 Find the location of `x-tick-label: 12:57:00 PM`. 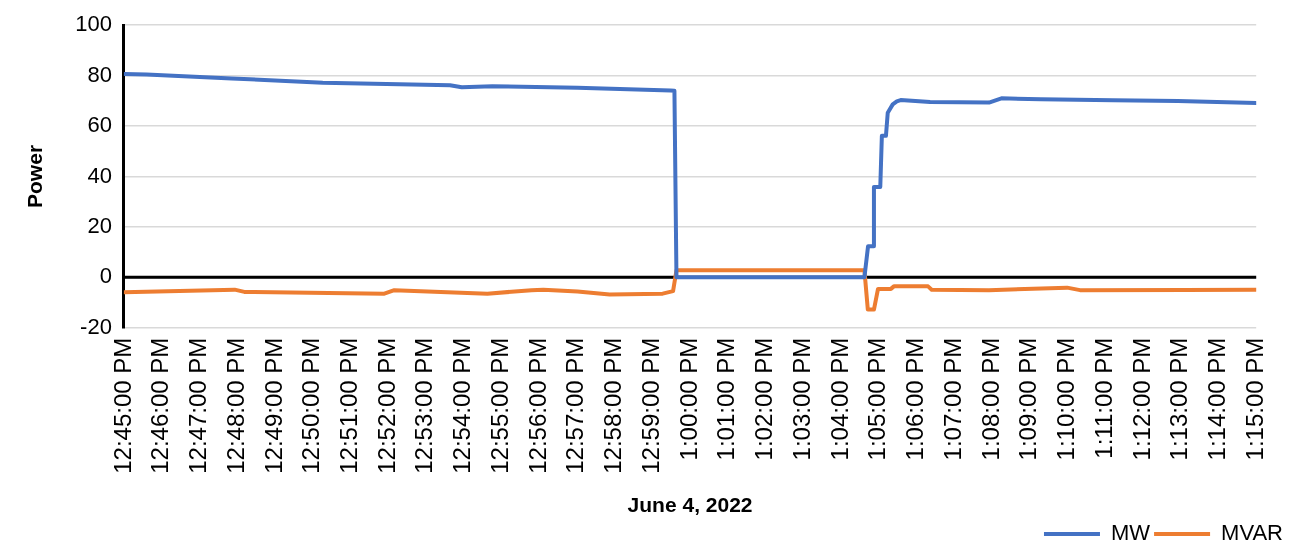

x-tick-label: 12:57:00 PM is located at coordinates (575, 405).